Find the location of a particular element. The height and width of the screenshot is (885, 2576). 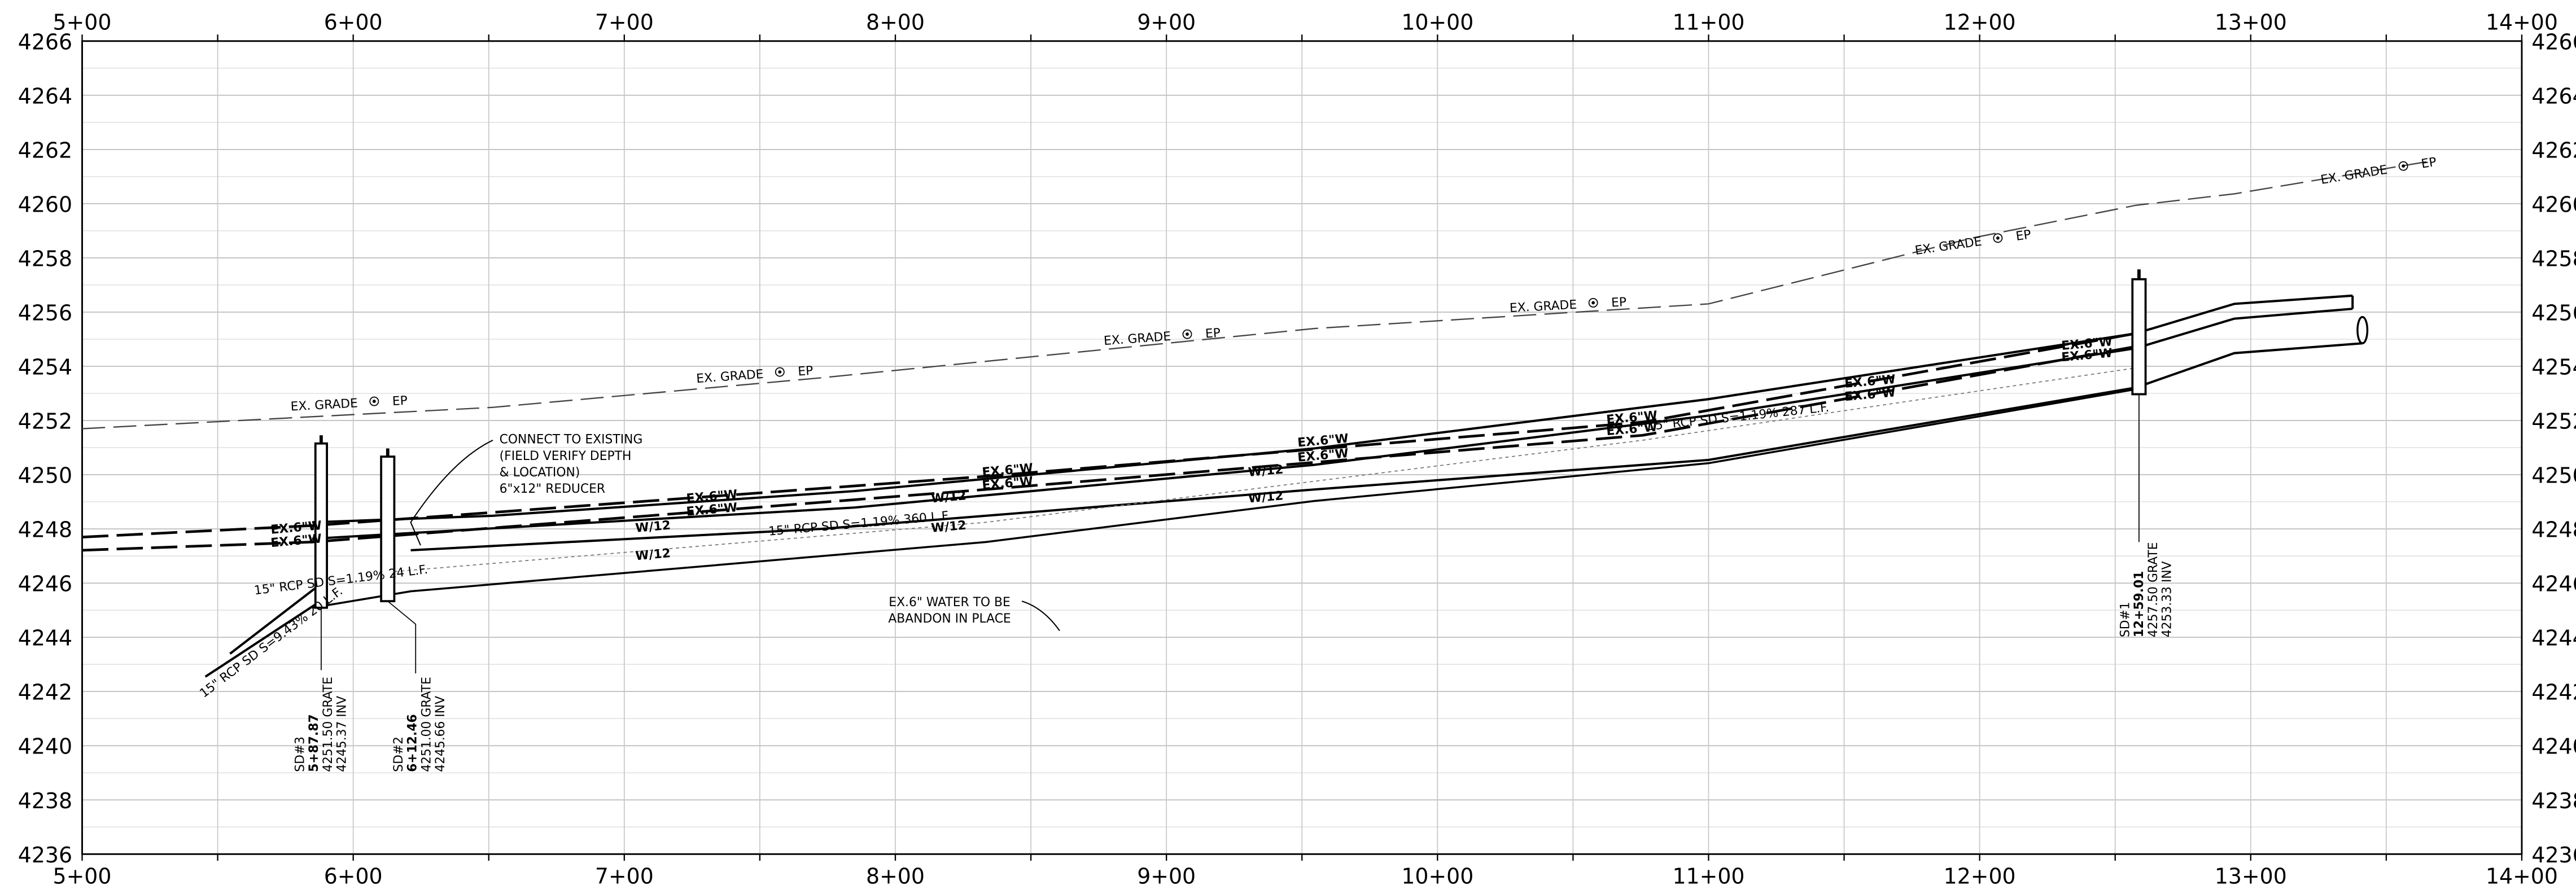

note: ABANDON IN PLACE is located at coordinates (950, 619).